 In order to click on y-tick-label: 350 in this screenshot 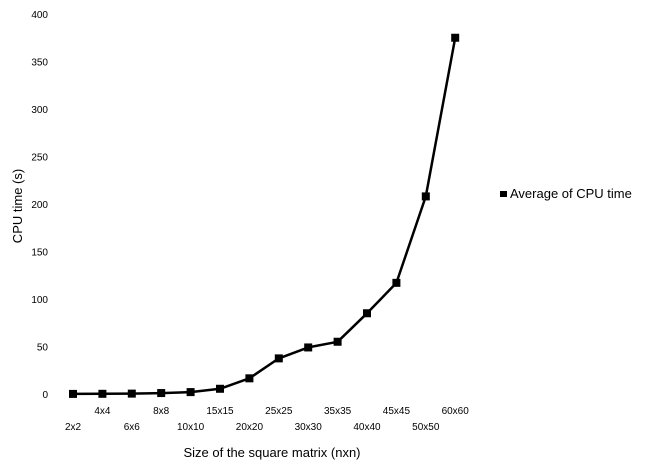, I will do `click(39, 63)`.